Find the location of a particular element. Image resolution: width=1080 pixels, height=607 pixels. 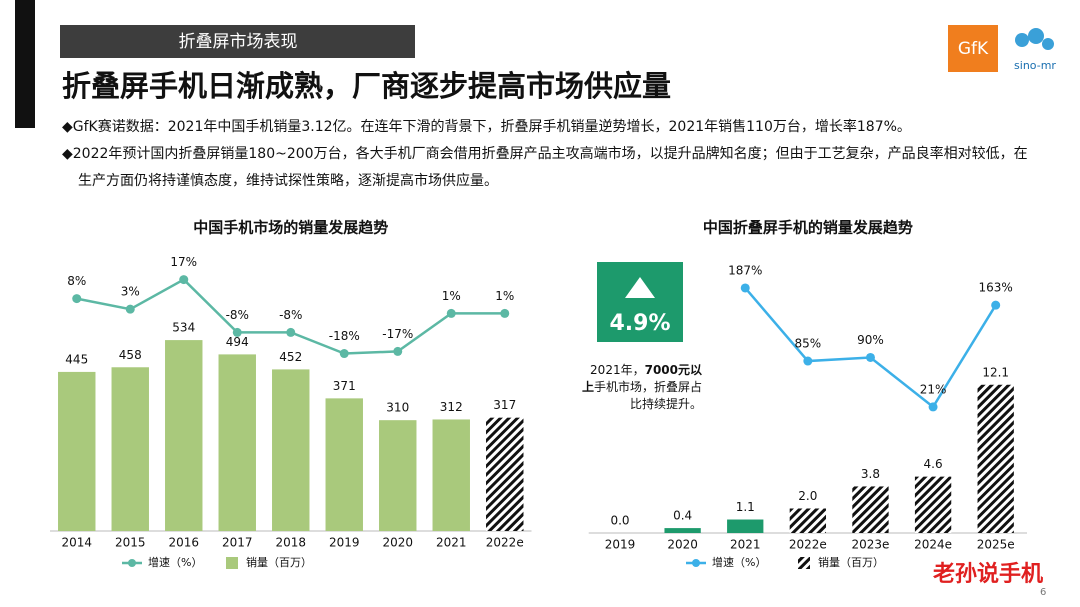

tag-box is located at coordinates (237, 41).